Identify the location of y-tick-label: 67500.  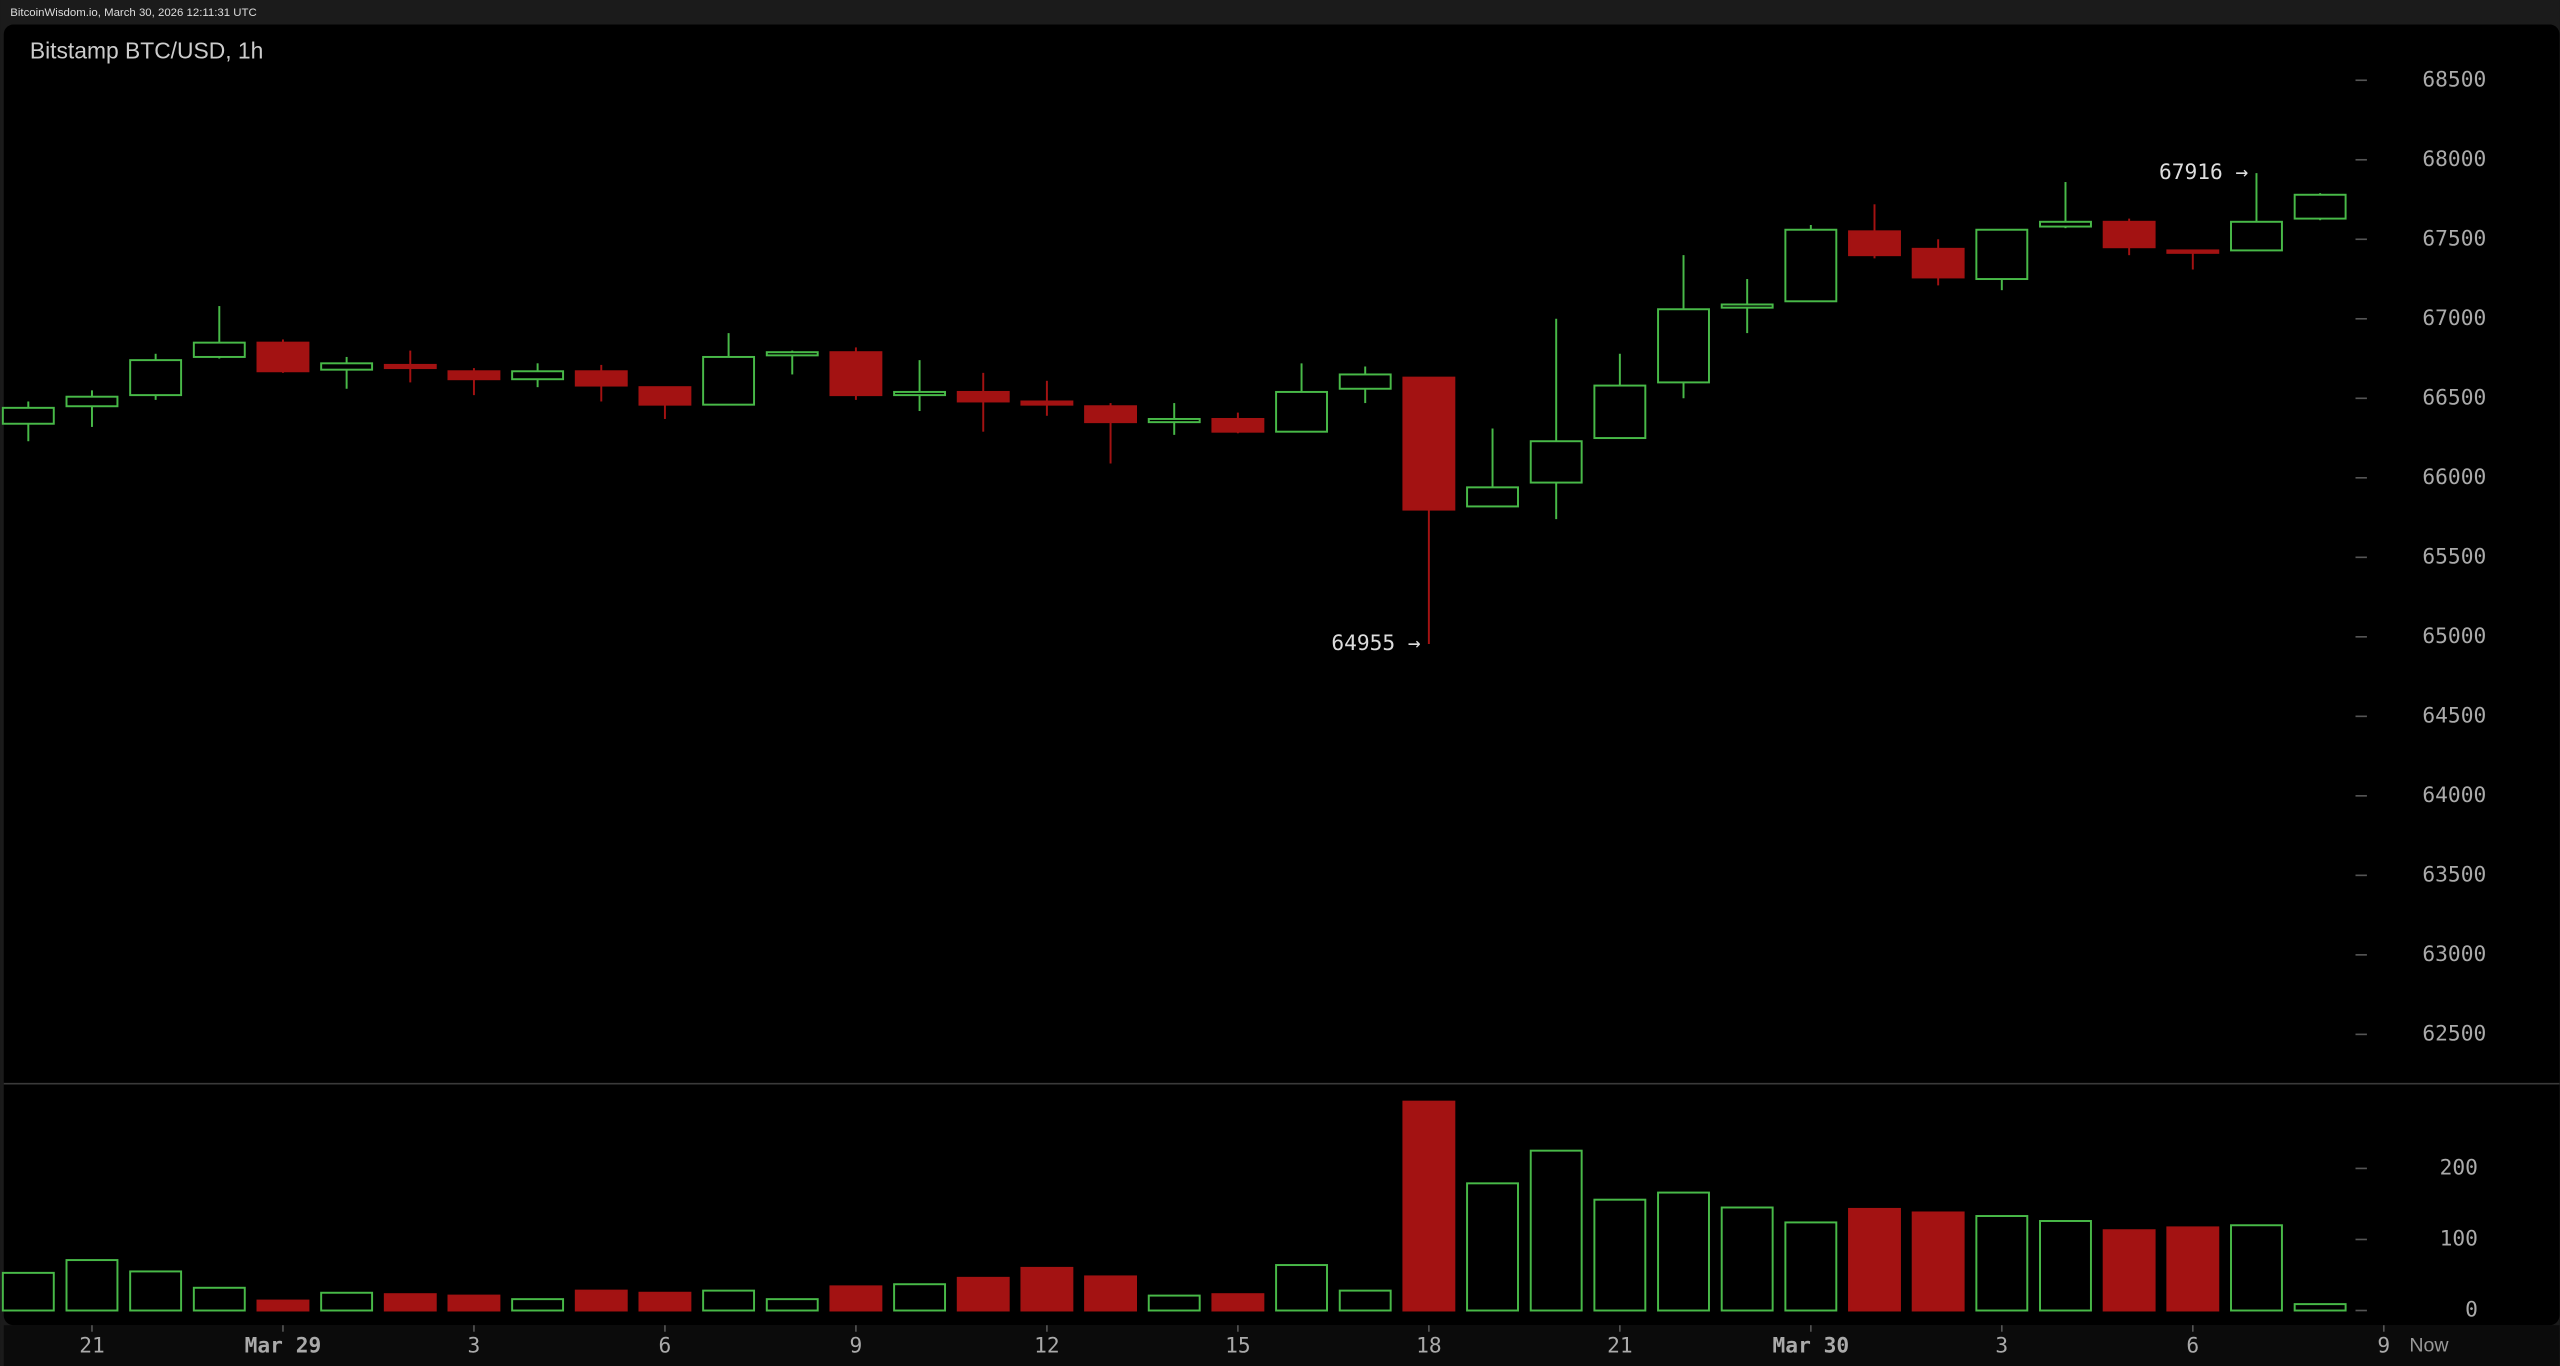
(2454, 238).